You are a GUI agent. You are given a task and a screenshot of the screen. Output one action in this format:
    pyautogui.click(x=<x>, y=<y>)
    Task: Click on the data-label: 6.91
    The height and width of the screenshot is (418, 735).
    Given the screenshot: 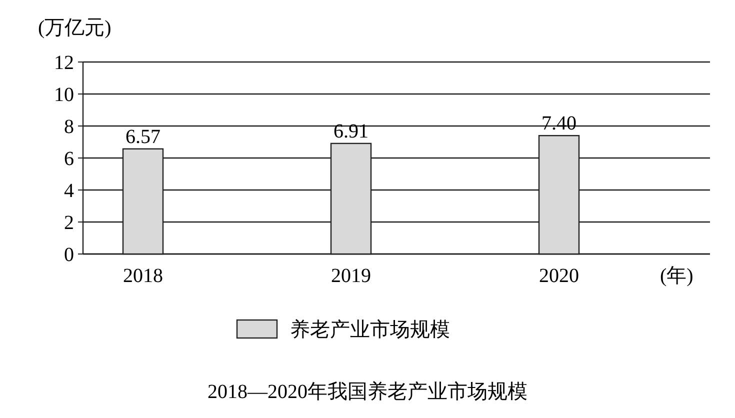 What is the action you would take?
    pyautogui.click(x=351, y=131)
    